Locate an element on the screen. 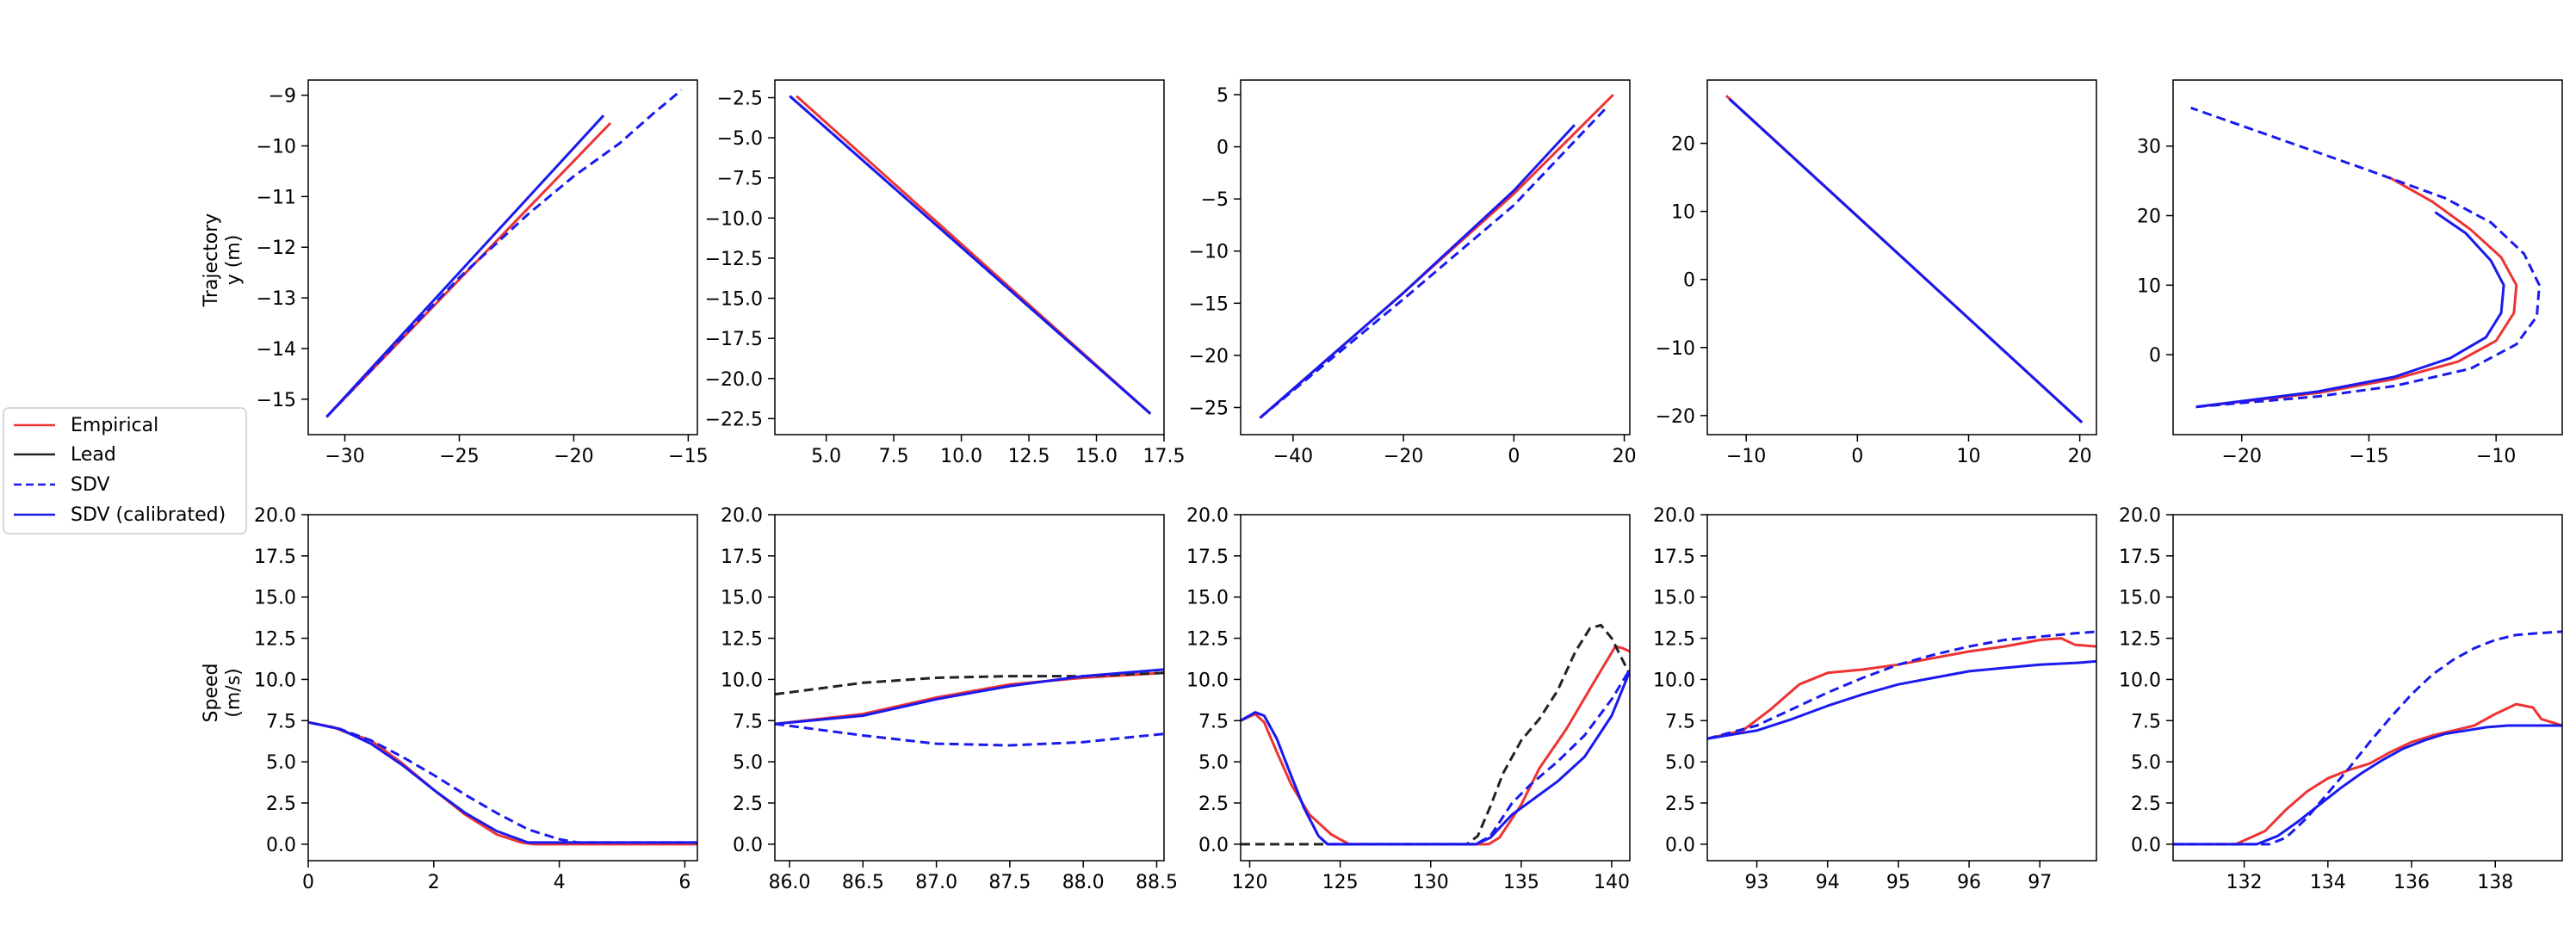  x-tick-label: 132 is located at coordinates (2245, 882).